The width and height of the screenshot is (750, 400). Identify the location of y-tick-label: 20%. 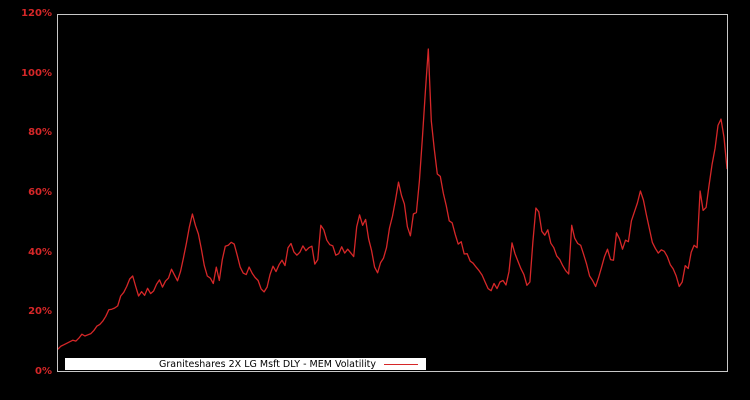
(40, 312).